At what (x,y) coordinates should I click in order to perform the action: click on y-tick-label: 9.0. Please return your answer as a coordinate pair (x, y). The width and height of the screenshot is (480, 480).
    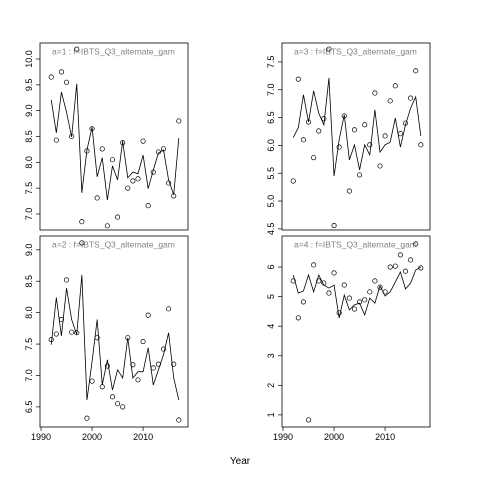
    Looking at the image, I should click on (29, 250).